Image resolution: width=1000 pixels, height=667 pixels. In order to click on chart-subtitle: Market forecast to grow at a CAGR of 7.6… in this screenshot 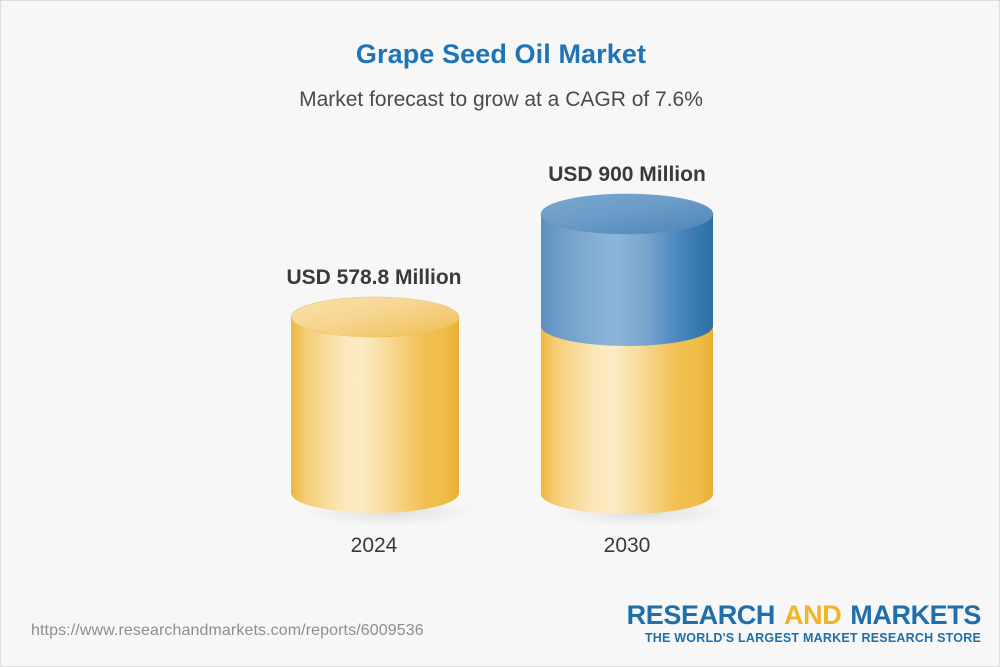, I will do `click(501, 99)`.